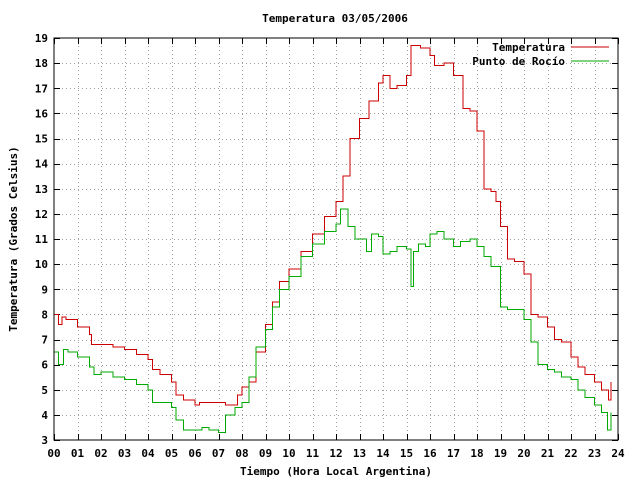  What do you see at coordinates (523, 453) in the screenshot?
I see `x-tick-label: 20` at bounding box center [523, 453].